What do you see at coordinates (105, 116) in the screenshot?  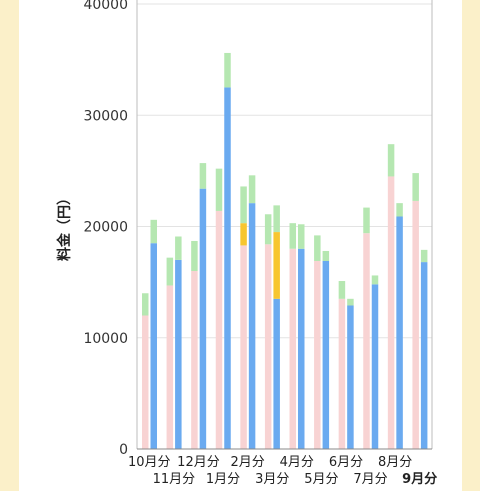 I see `y-tick-label: 30000` at bounding box center [105, 116].